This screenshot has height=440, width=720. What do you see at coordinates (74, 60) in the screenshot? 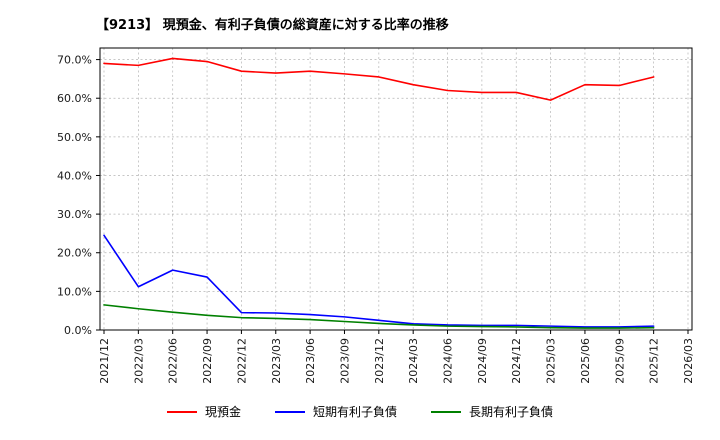
I see `y-tick-label: 70.0%` at bounding box center [74, 60].